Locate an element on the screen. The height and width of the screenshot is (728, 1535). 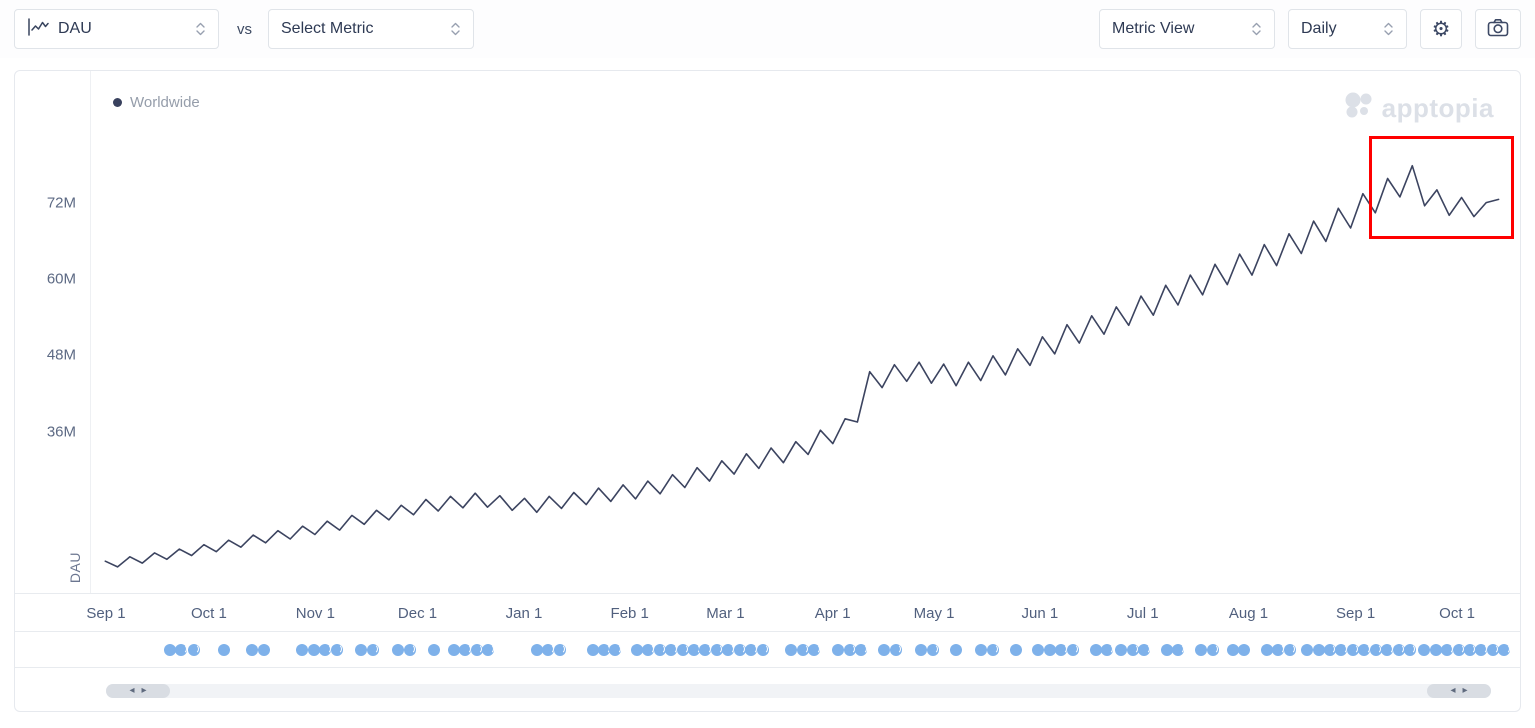
scrollbar-right-handle: ◂ ▸ is located at coordinates (1459, 691).